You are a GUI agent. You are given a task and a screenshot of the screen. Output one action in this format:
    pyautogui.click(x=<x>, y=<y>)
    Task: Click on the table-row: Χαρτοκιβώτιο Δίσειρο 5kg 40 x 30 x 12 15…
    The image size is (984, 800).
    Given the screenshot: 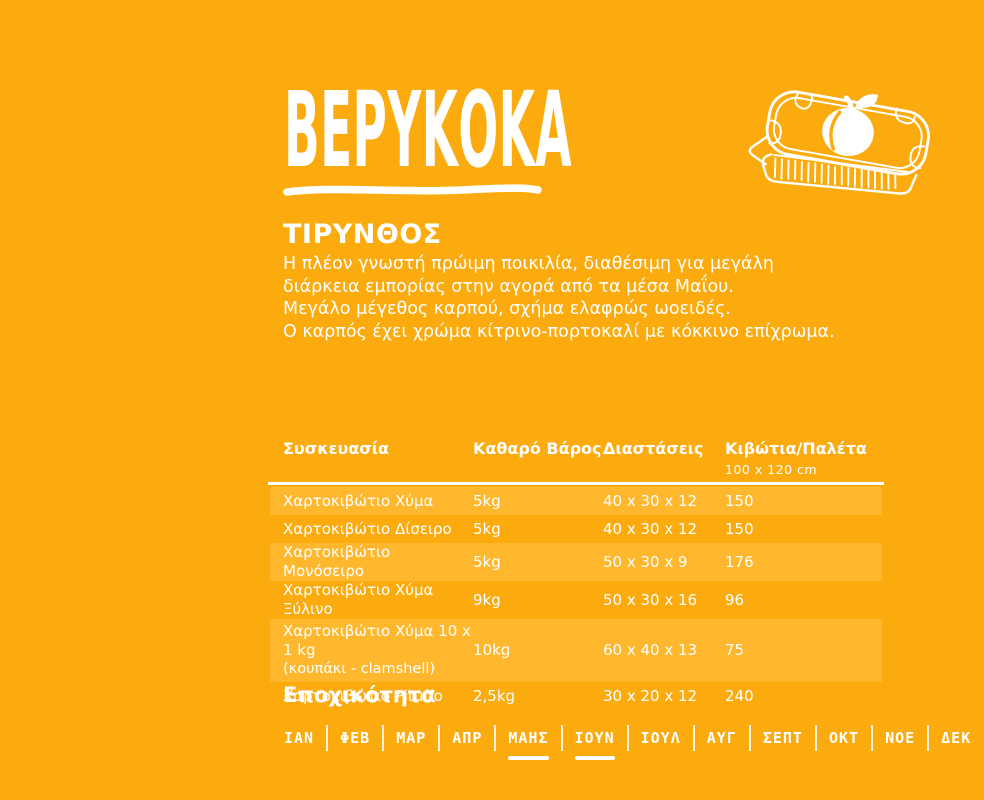 What is the action you would take?
    pyautogui.click(x=576, y=529)
    